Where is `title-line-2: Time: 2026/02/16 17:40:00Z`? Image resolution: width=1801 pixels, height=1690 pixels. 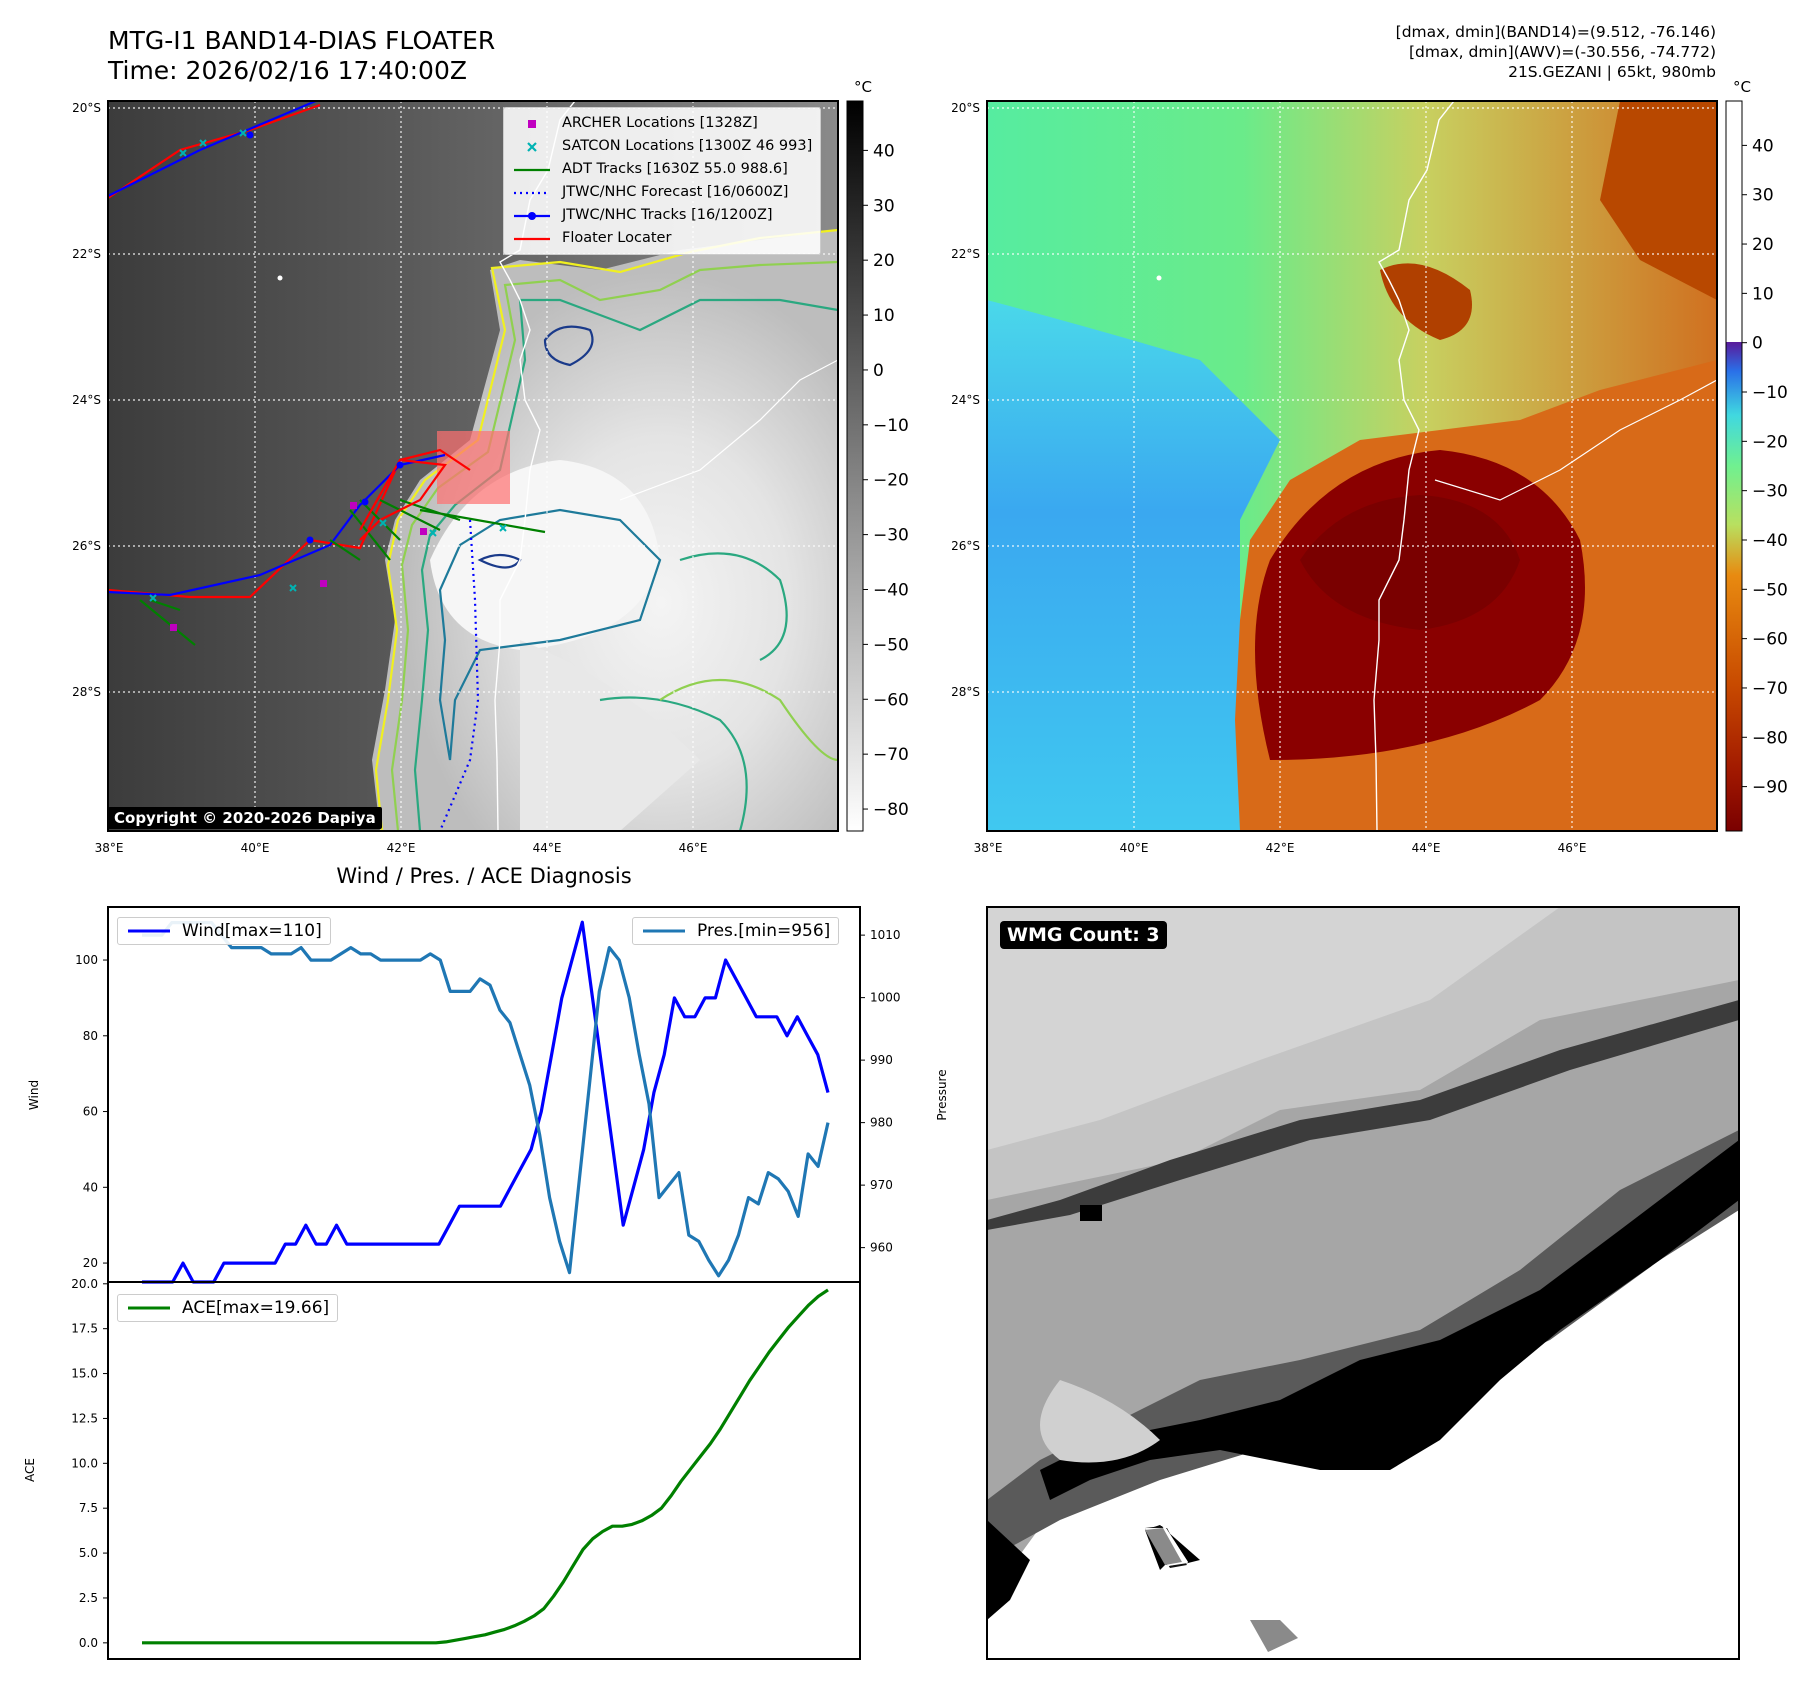 title-line-2: Time: 2026/02/16 17:40:00Z is located at coordinates (287, 70).